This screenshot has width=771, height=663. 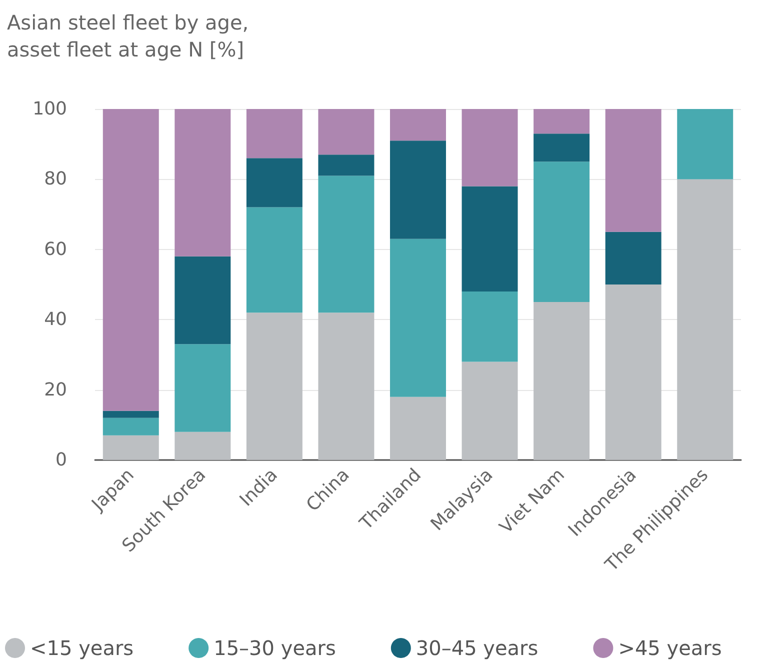 I want to click on y-tick-label: 100, so click(x=49, y=109).